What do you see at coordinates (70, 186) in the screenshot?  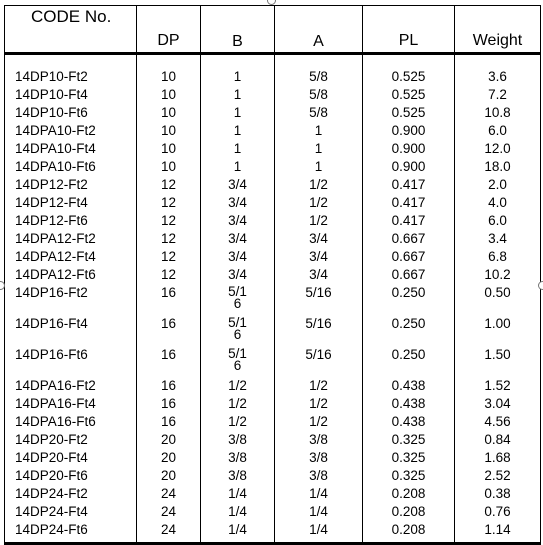 I see `cell-code: 14DP12-Ft2` at bounding box center [70, 186].